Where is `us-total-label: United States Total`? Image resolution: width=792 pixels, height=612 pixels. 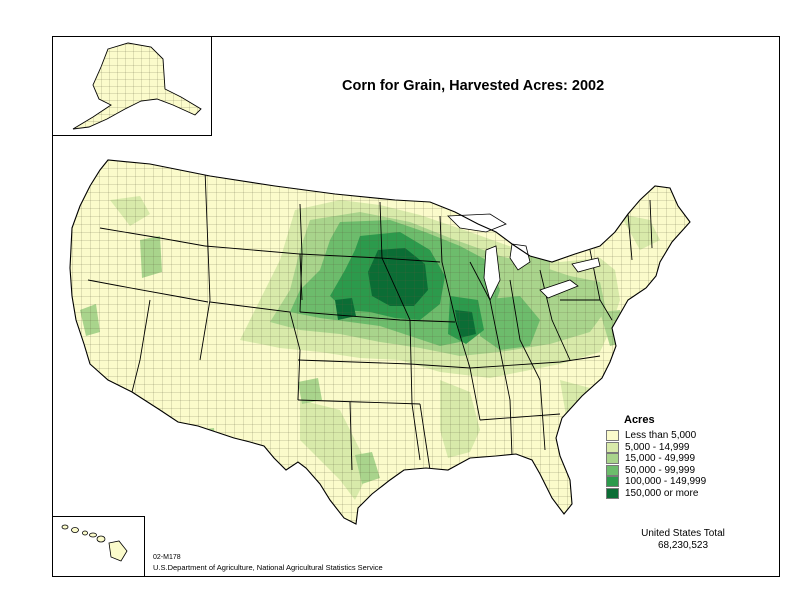 us-total-label: United States Total is located at coordinates (683, 533).